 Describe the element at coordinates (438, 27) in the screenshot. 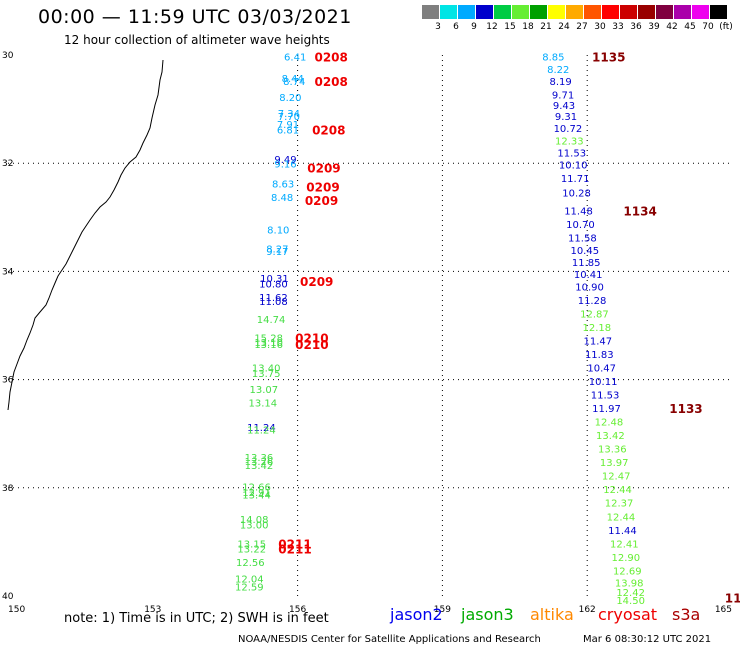

I see `color-scale-label: 3` at that location.